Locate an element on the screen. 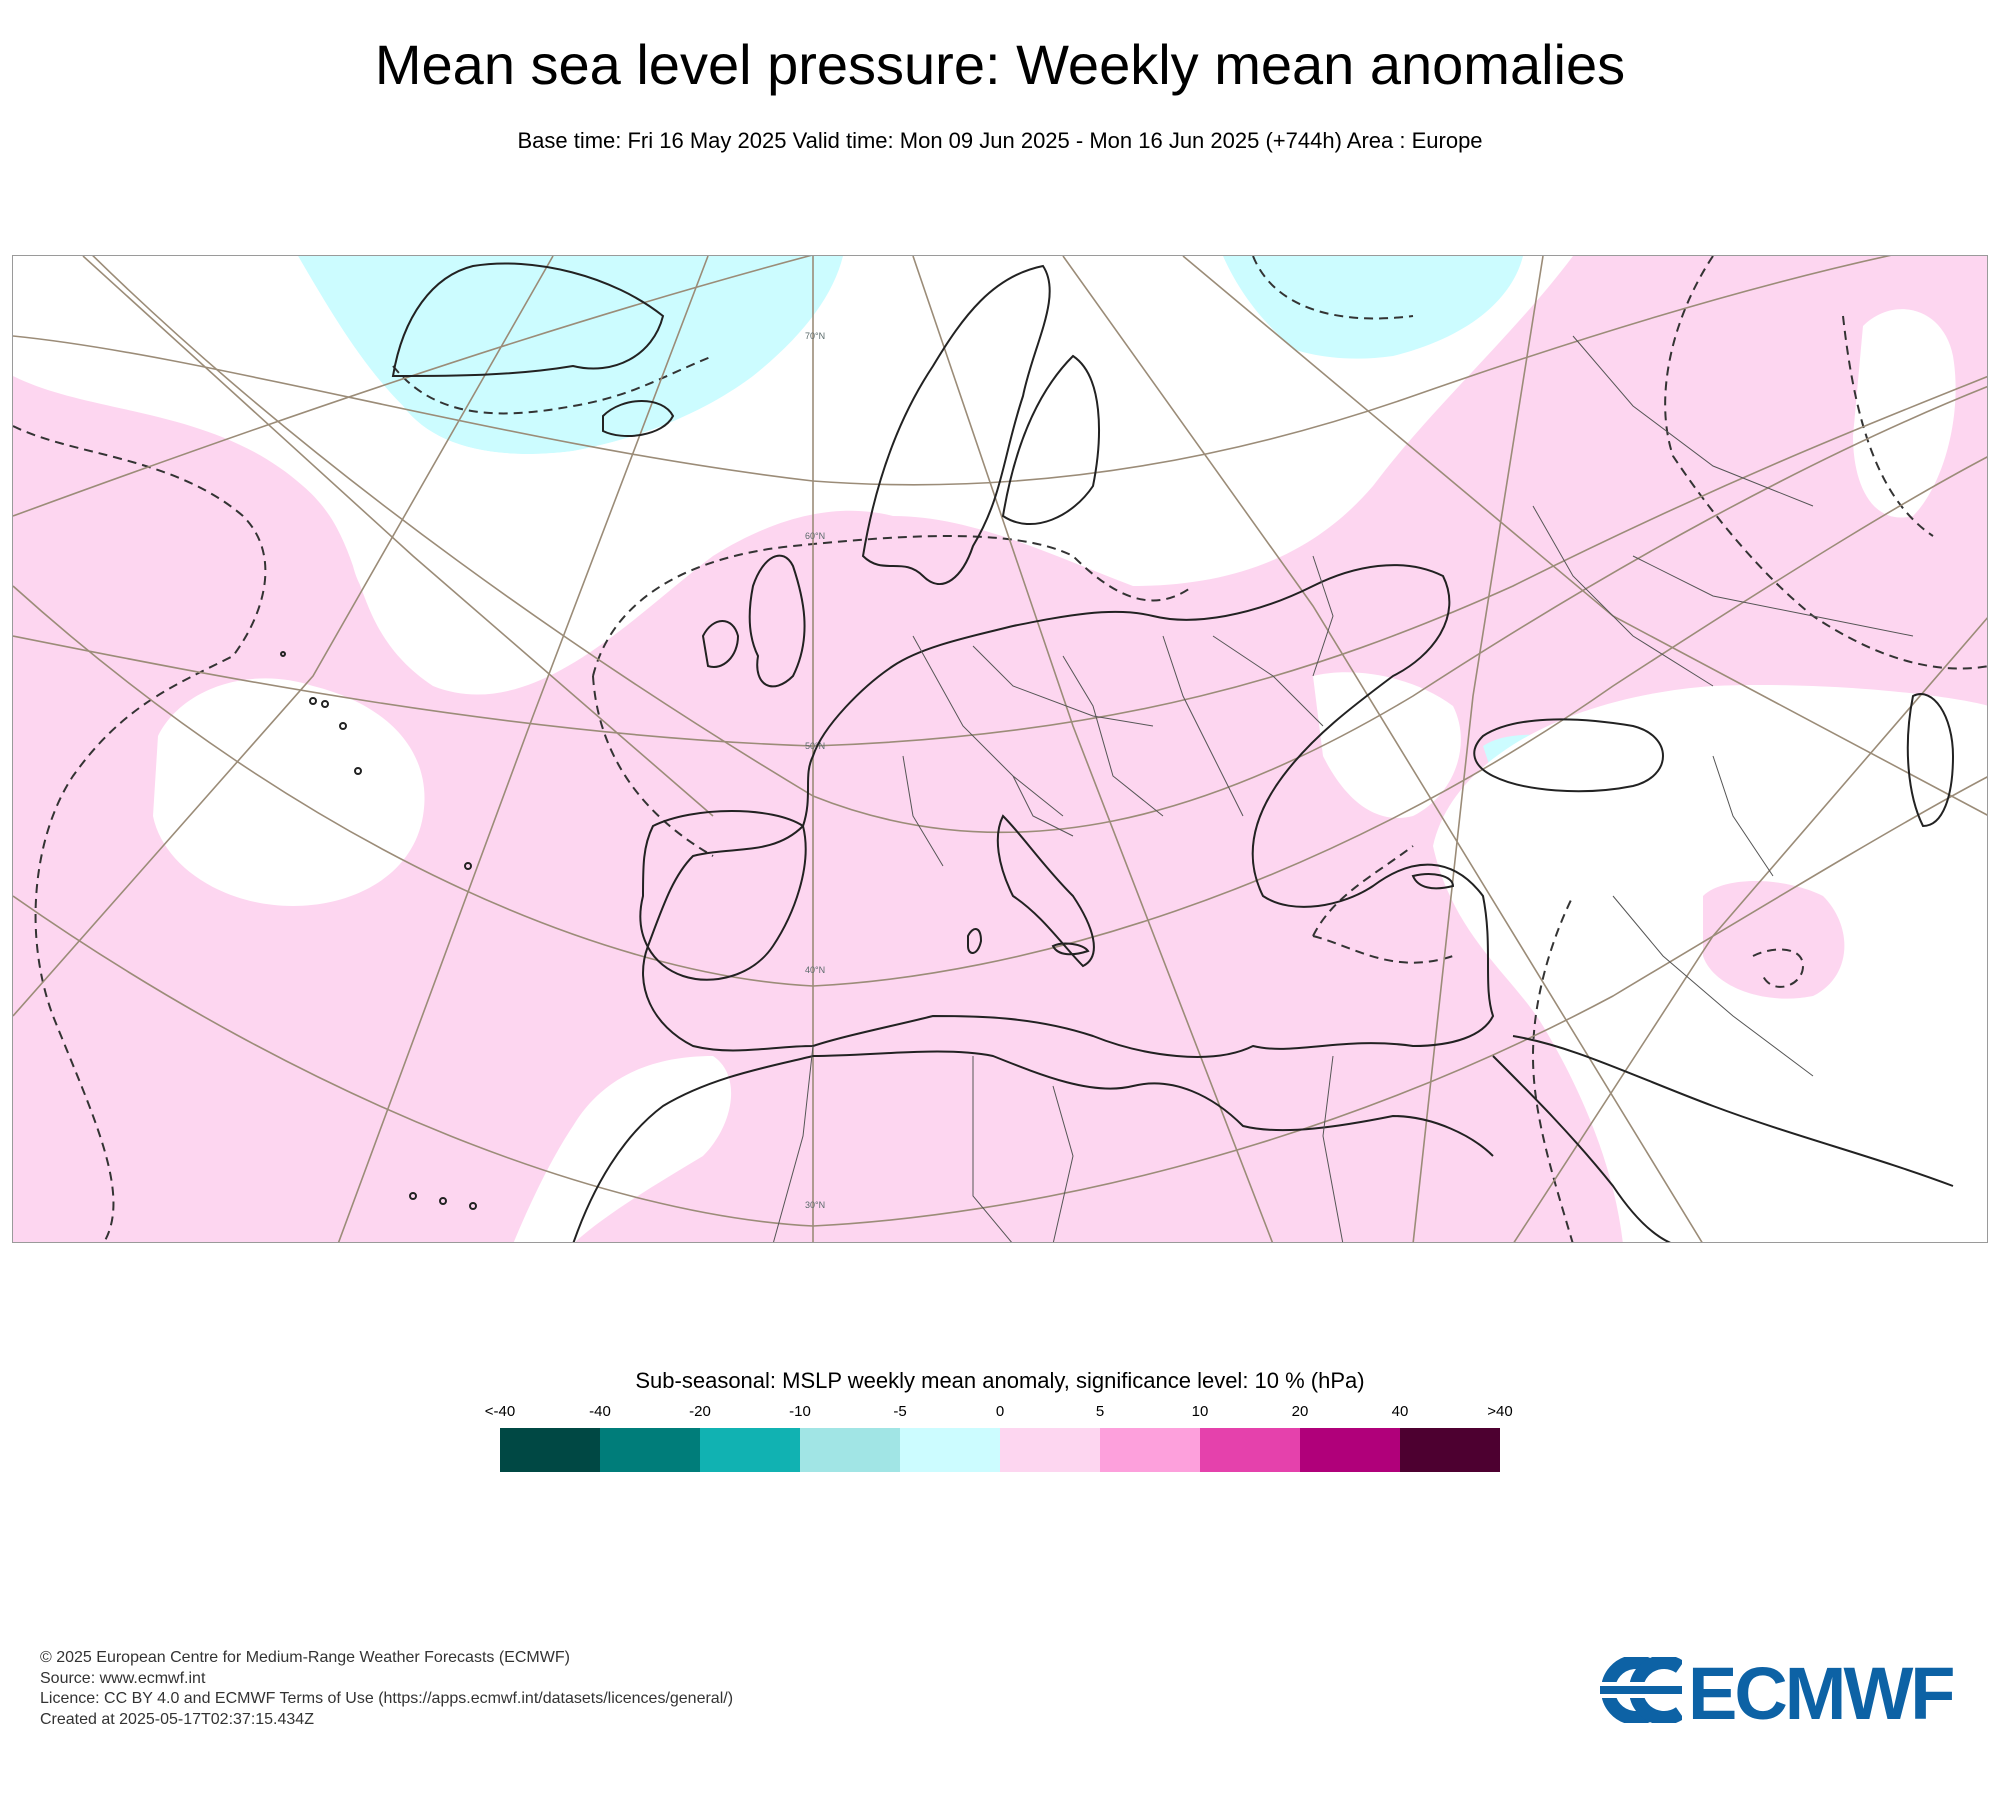  legend-ticks: <-40 -40 -20 -10 -5 0 5 10 20 40 >40 is located at coordinates (1000, 1413).